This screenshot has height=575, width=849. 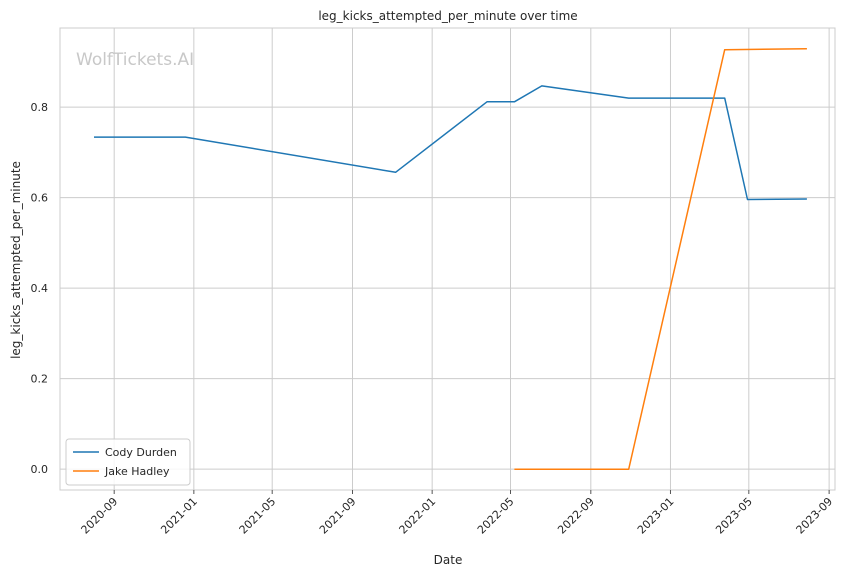 I want to click on y-tick-label: 0.0, so click(x=40, y=469).